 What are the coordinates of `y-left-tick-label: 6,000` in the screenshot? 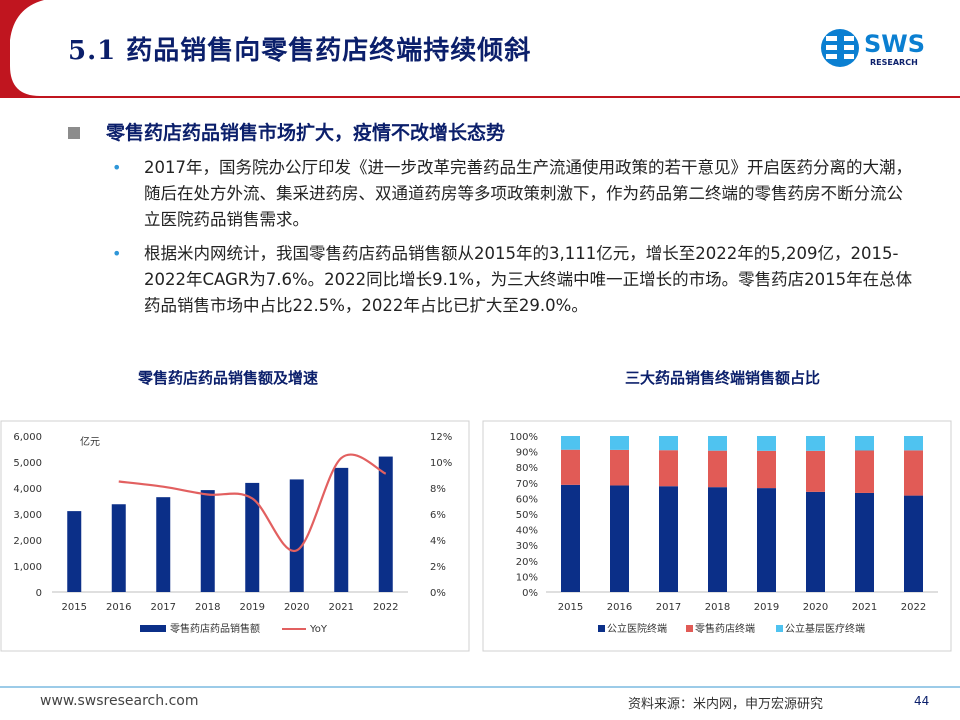 It's located at (27, 437).